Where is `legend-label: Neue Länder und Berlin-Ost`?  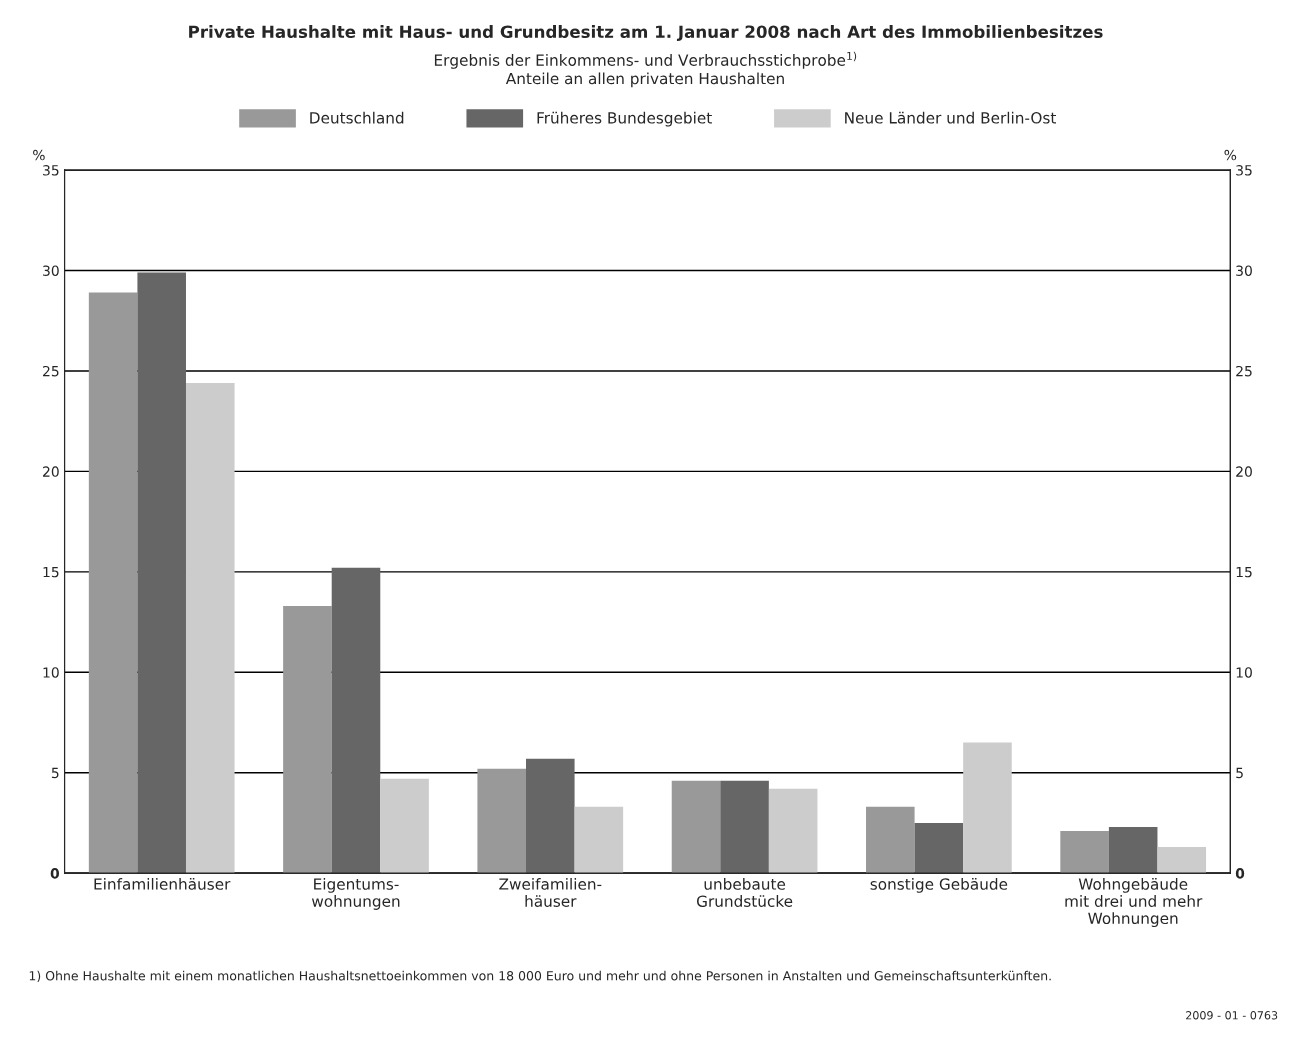
legend-label: Neue Länder und Berlin-Ost is located at coordinates (950, 117).